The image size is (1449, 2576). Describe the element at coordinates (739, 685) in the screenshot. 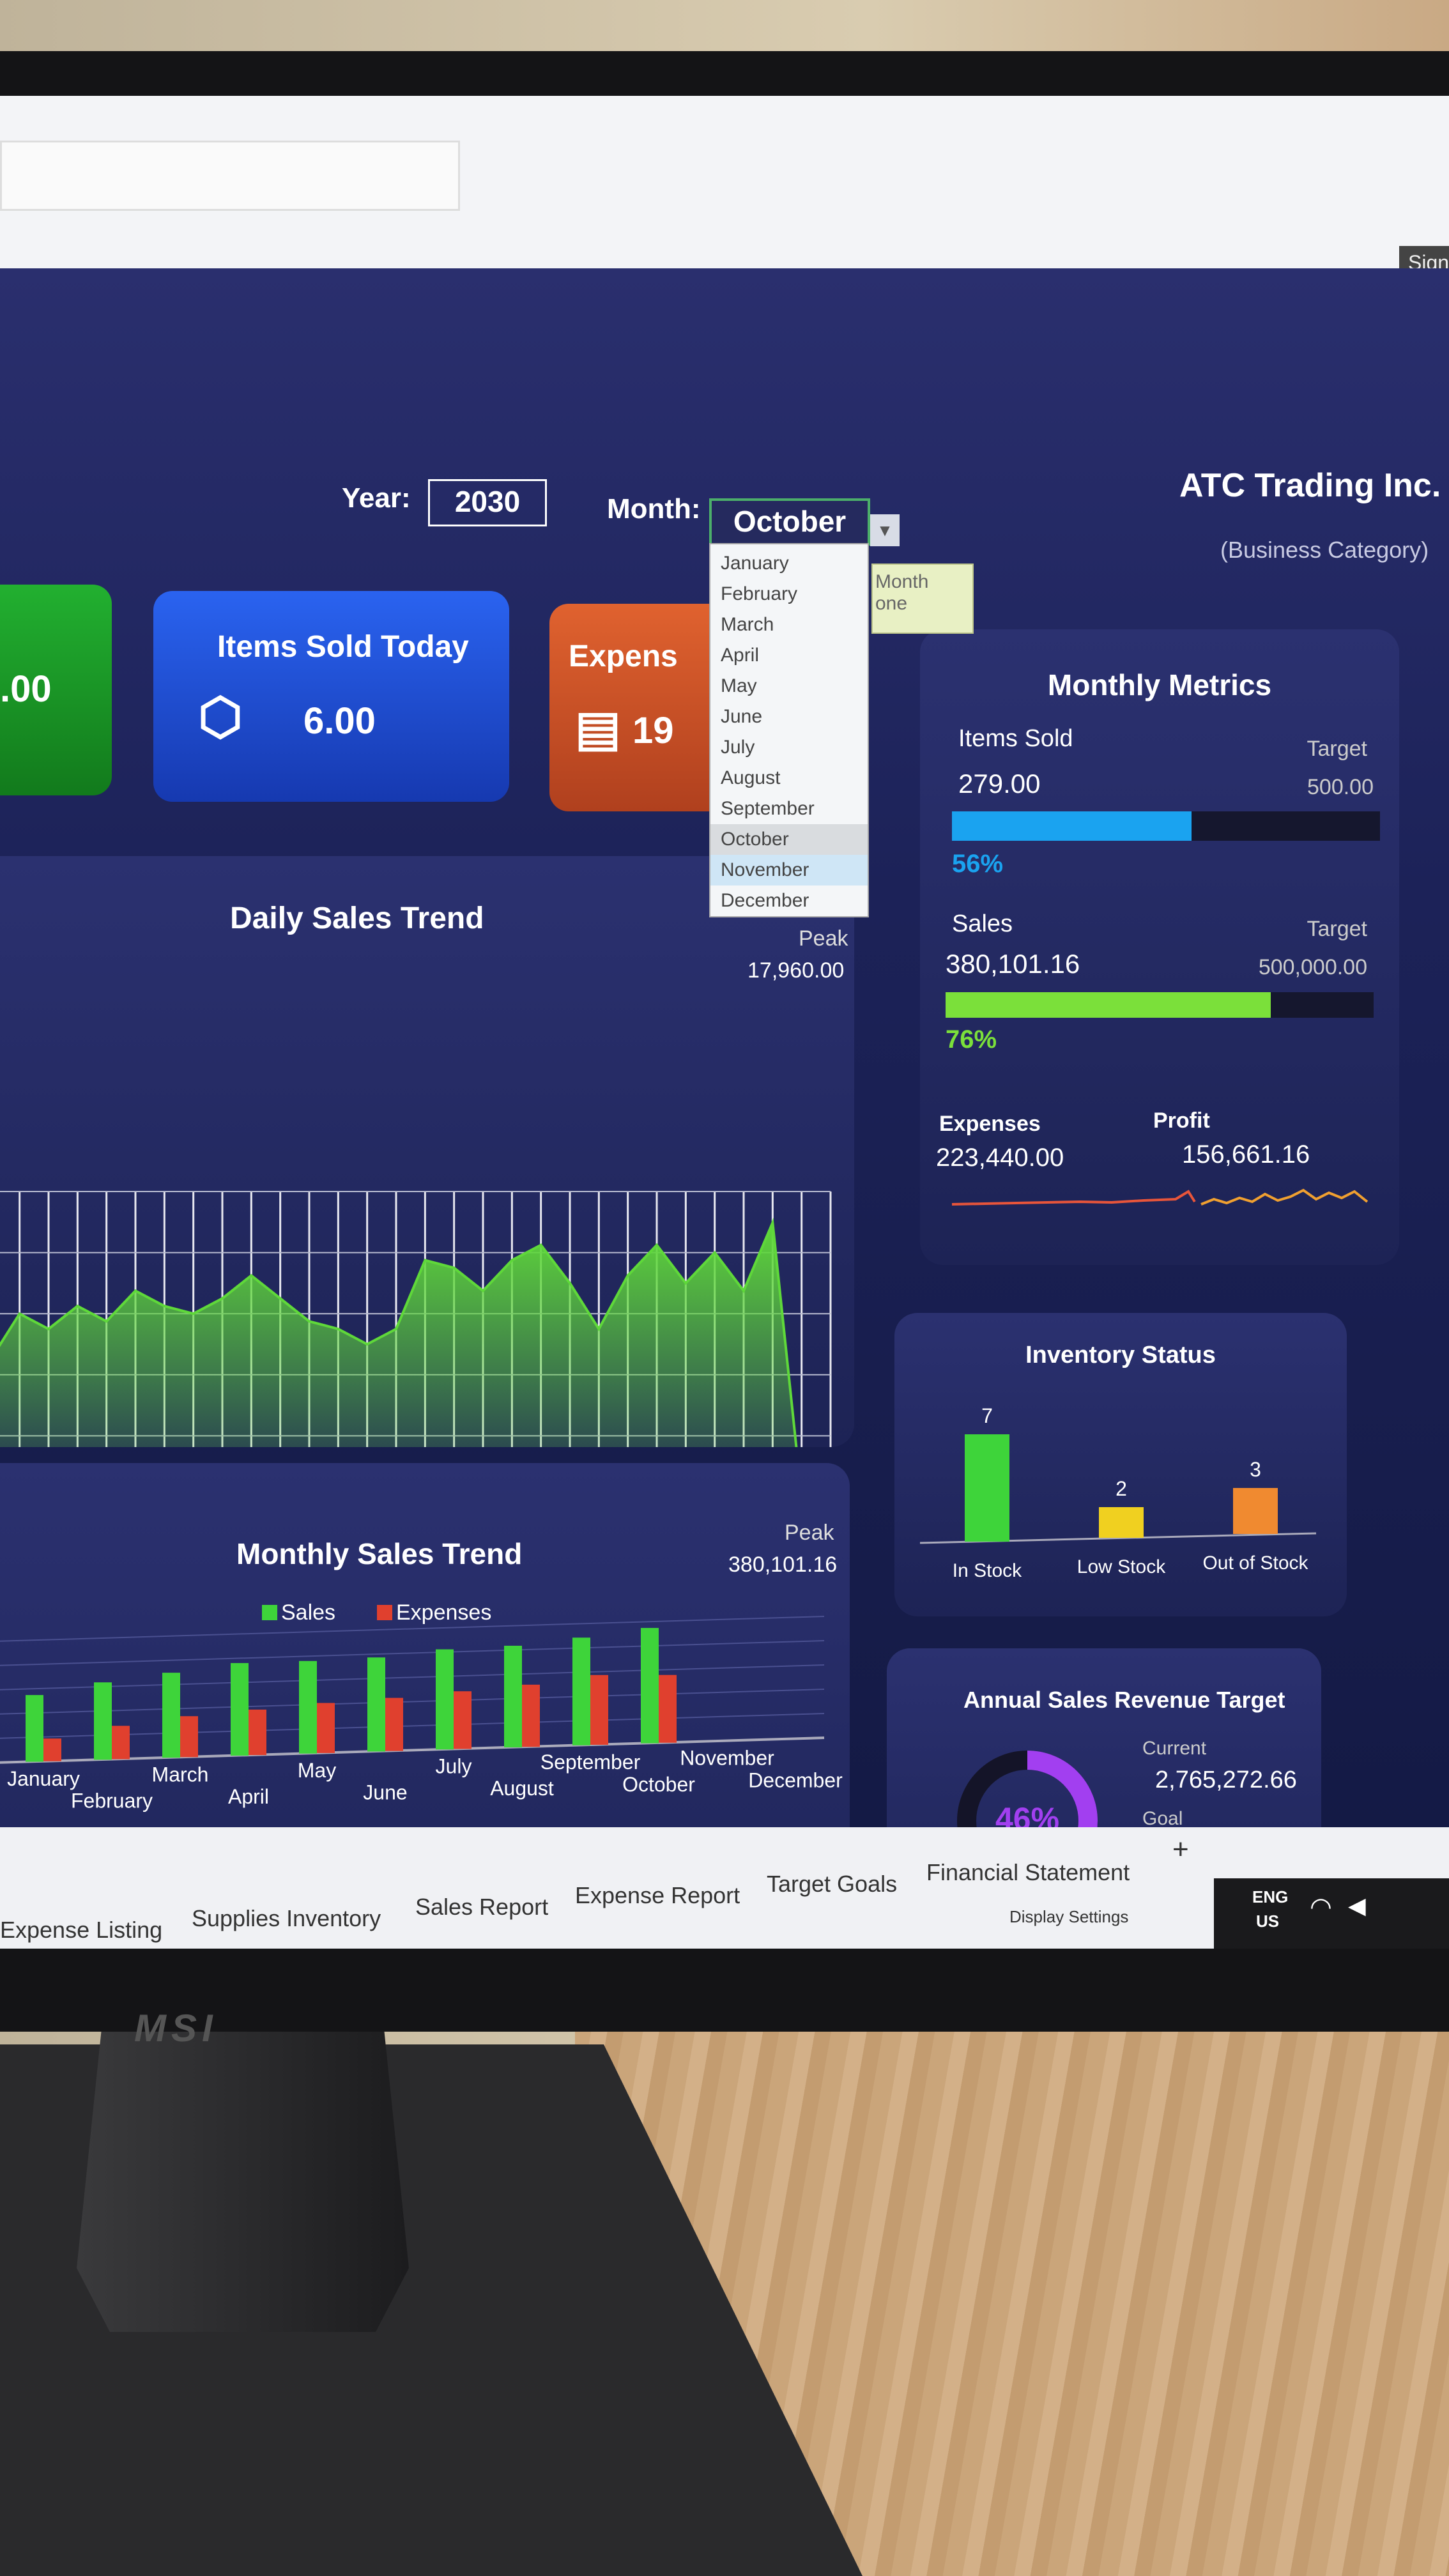

I see `month-option: May` at that location.